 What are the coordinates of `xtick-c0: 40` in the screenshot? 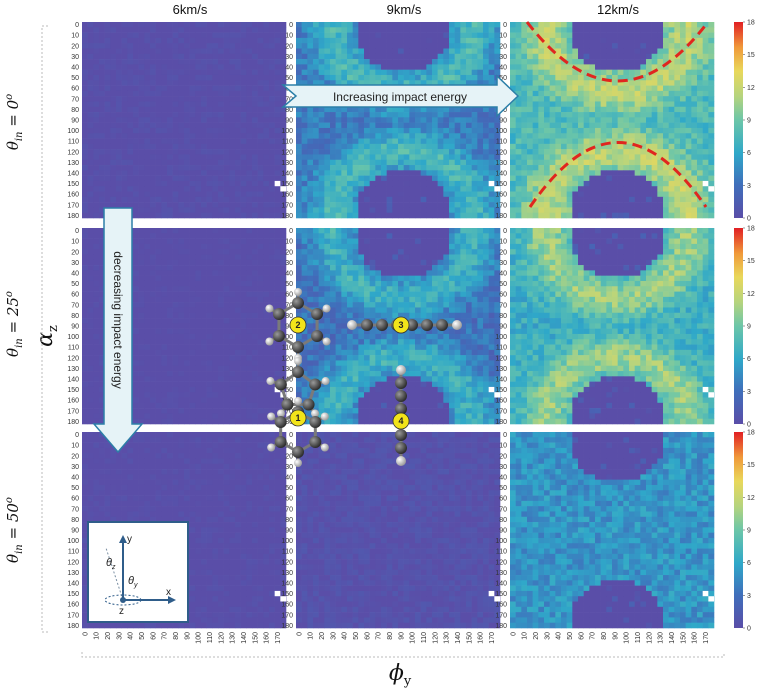 It's located at (131, 636).